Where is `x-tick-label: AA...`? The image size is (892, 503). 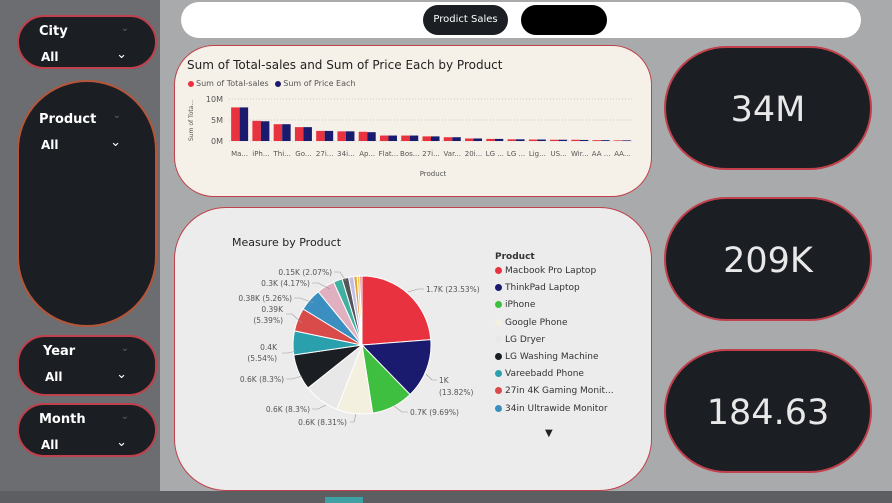
x-tick-label: AA... is located at coordinates (622, 154).